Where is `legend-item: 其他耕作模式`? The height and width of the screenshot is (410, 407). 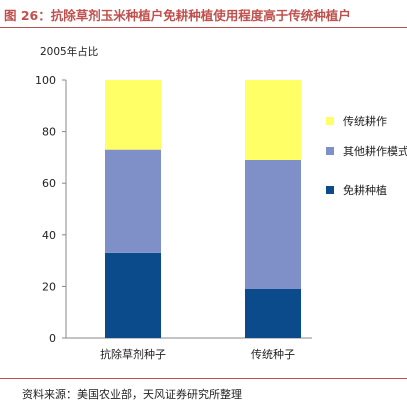 legend-item: 其他耕作模式 is located at coordinates (366, 151).